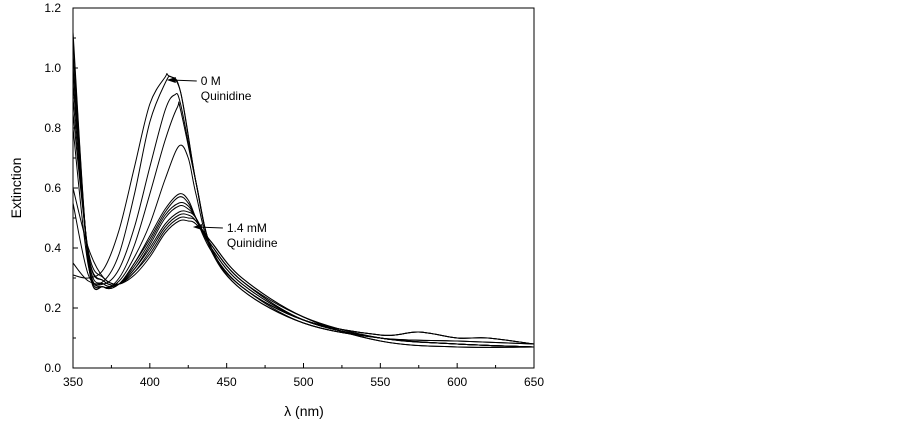 This screenshot has width=903, height=426. Describe the element at coordinates (150, 382) in the screenshot. I see `x-tick-label: 400` at that location.